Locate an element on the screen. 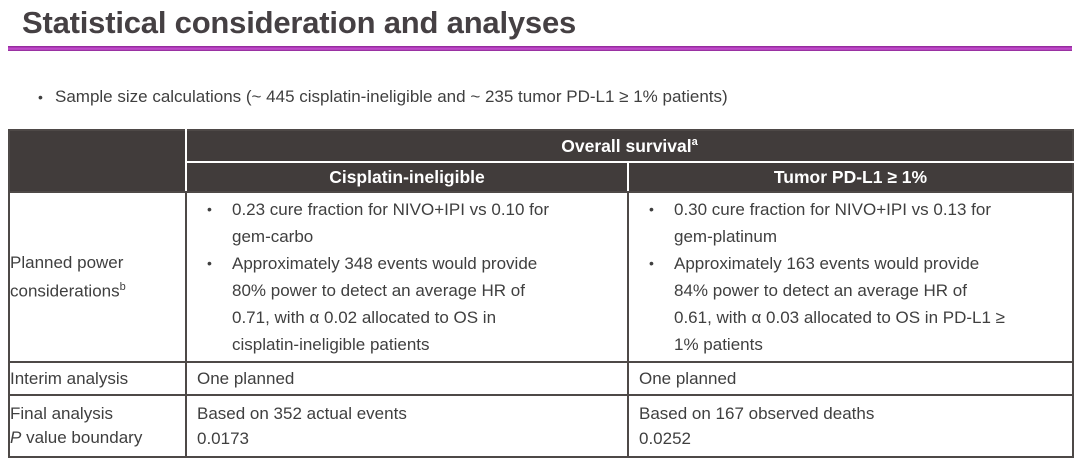 The image size is (1080, 467). table-header-row-2: Cisplatin-ineligible Tumor PD-L1 ≥ 1% is located at coordinates (541, 177).